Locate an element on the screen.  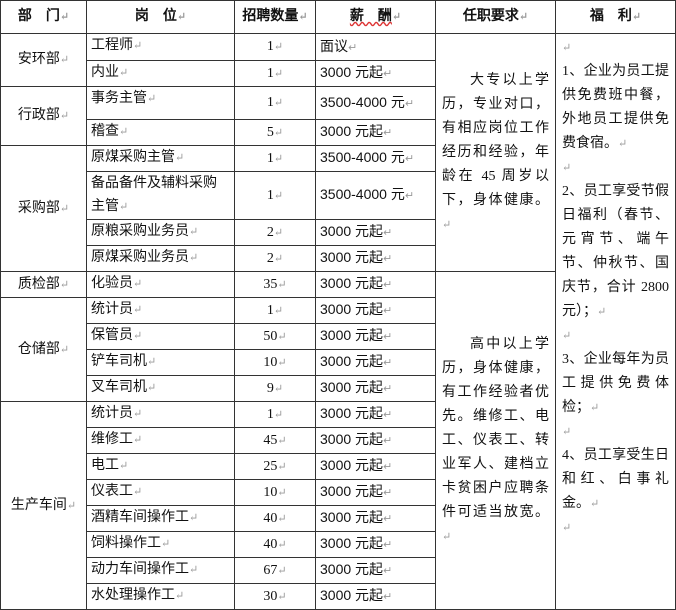
table-row: 维修工453000 元起 is located at coordinates (338, 440).